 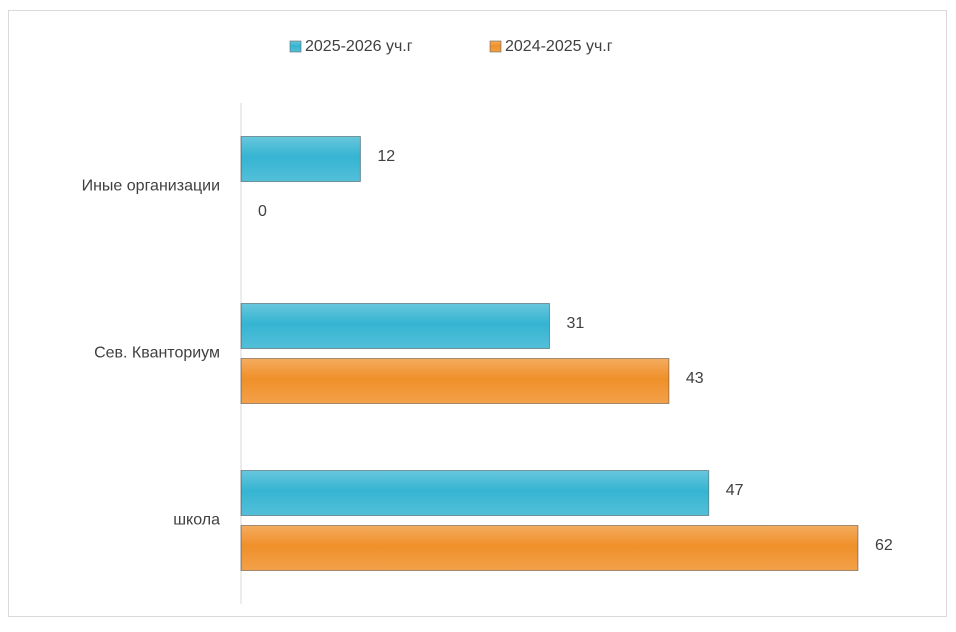 I want to click on legend-label: 2024-2025 уч.г, so click(x=559, y=46).